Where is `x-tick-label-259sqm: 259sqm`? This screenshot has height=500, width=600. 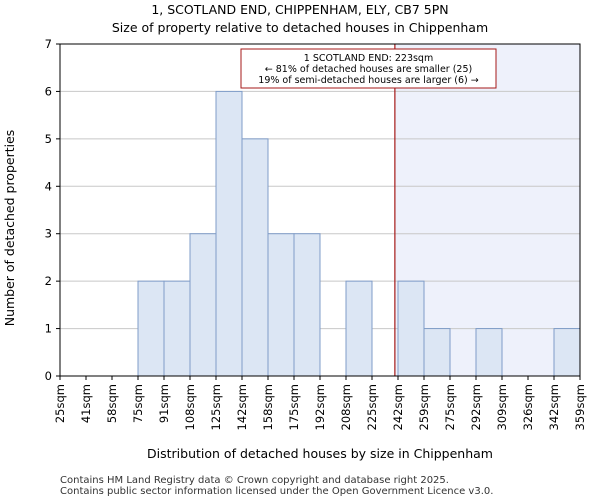
x-tick-label-259sqm: 259sqm is located at coordinates (424, 407).